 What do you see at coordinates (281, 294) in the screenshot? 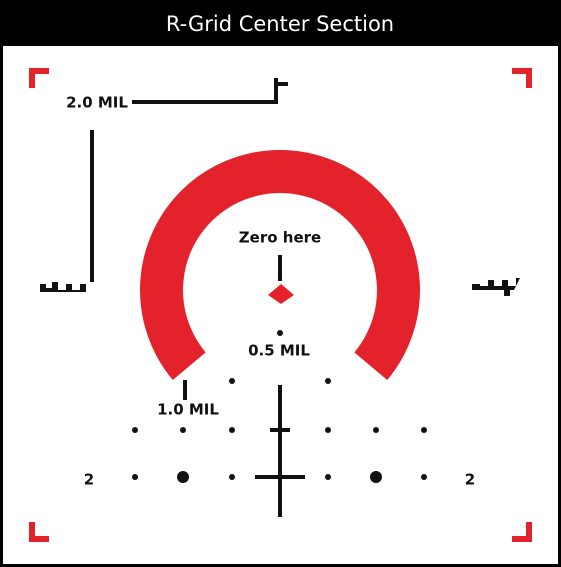
I see `aim-chevron` at bounding box center [281, 294].